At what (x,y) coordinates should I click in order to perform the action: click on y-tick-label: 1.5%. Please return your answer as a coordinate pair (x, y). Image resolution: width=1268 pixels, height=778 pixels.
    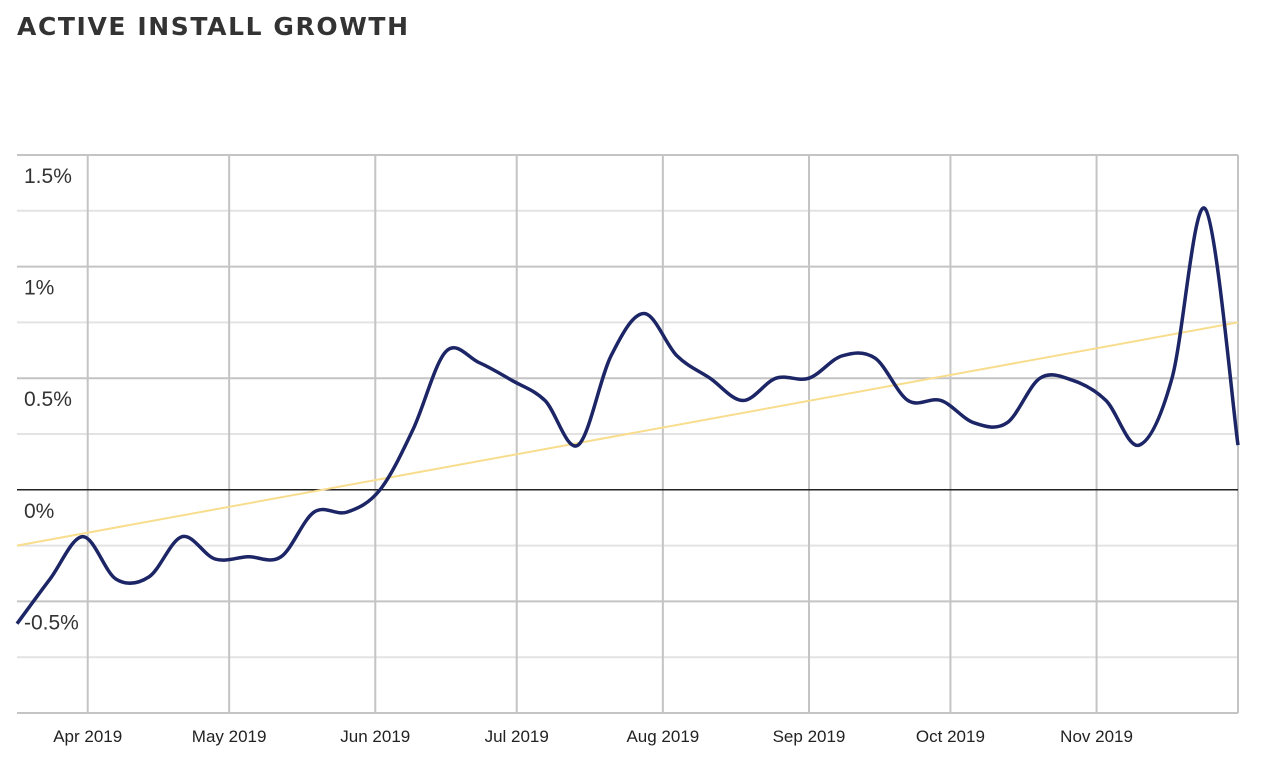
    Looking at the image, I should click on (48, 176).